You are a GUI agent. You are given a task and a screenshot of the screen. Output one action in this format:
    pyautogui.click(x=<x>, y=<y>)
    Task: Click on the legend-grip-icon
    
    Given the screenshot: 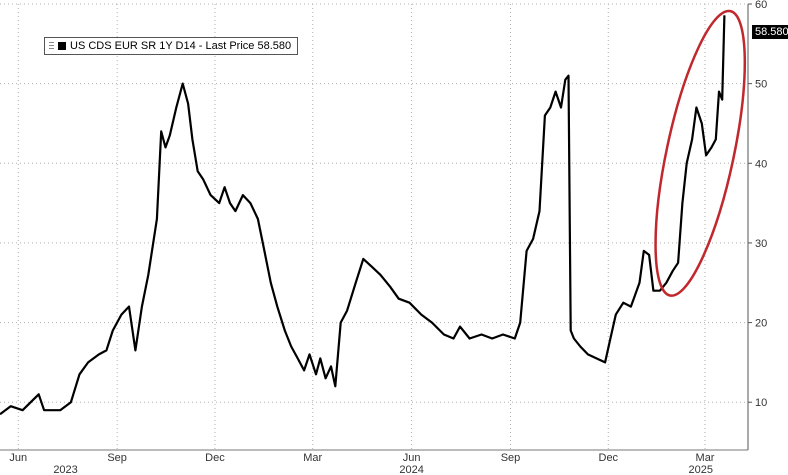 What is the action you would take?
    pyautogui.click(x=51, y=46)
    